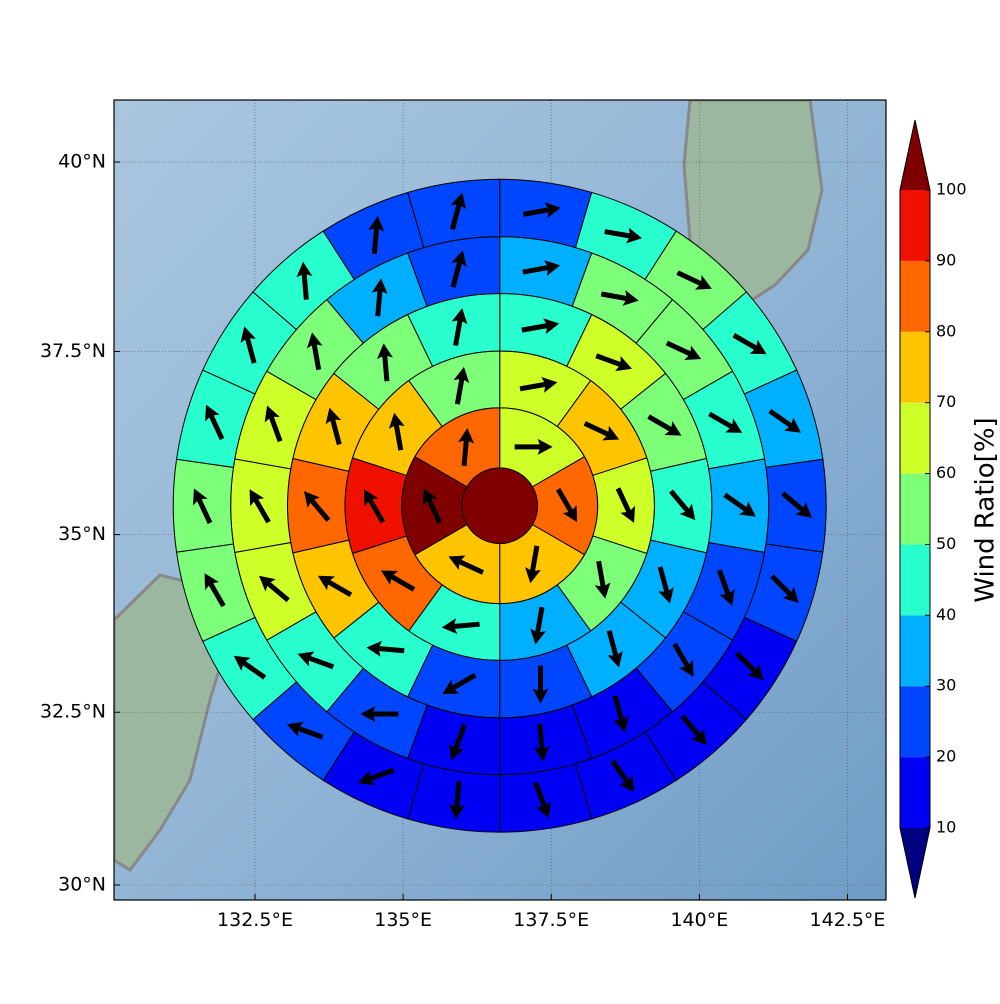 This screenshot has height=1004, width=1000. Describe the element at coordinates (73, 351) in the screenshot. I see `y-tick-label: 37.5°N` at that location.